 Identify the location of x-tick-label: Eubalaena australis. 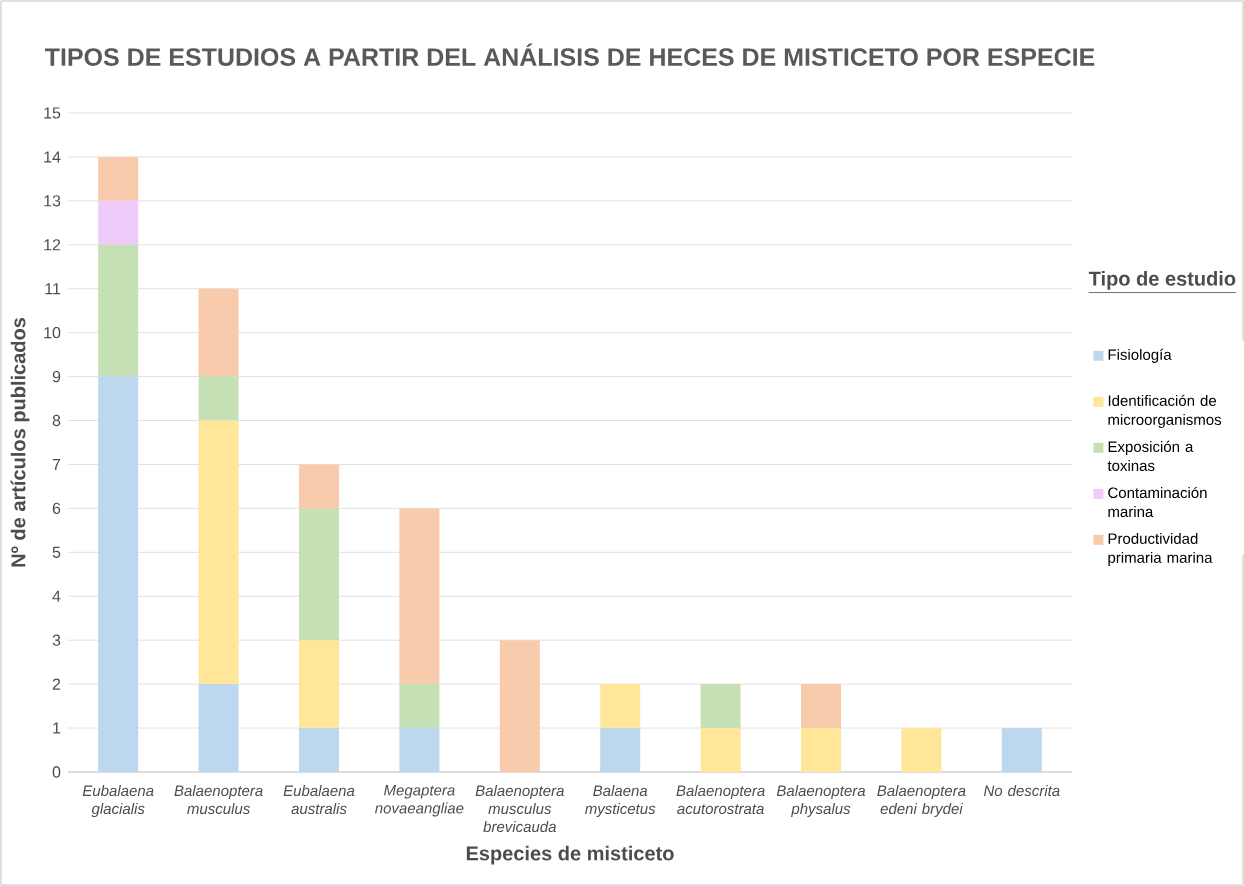
(319, 800).